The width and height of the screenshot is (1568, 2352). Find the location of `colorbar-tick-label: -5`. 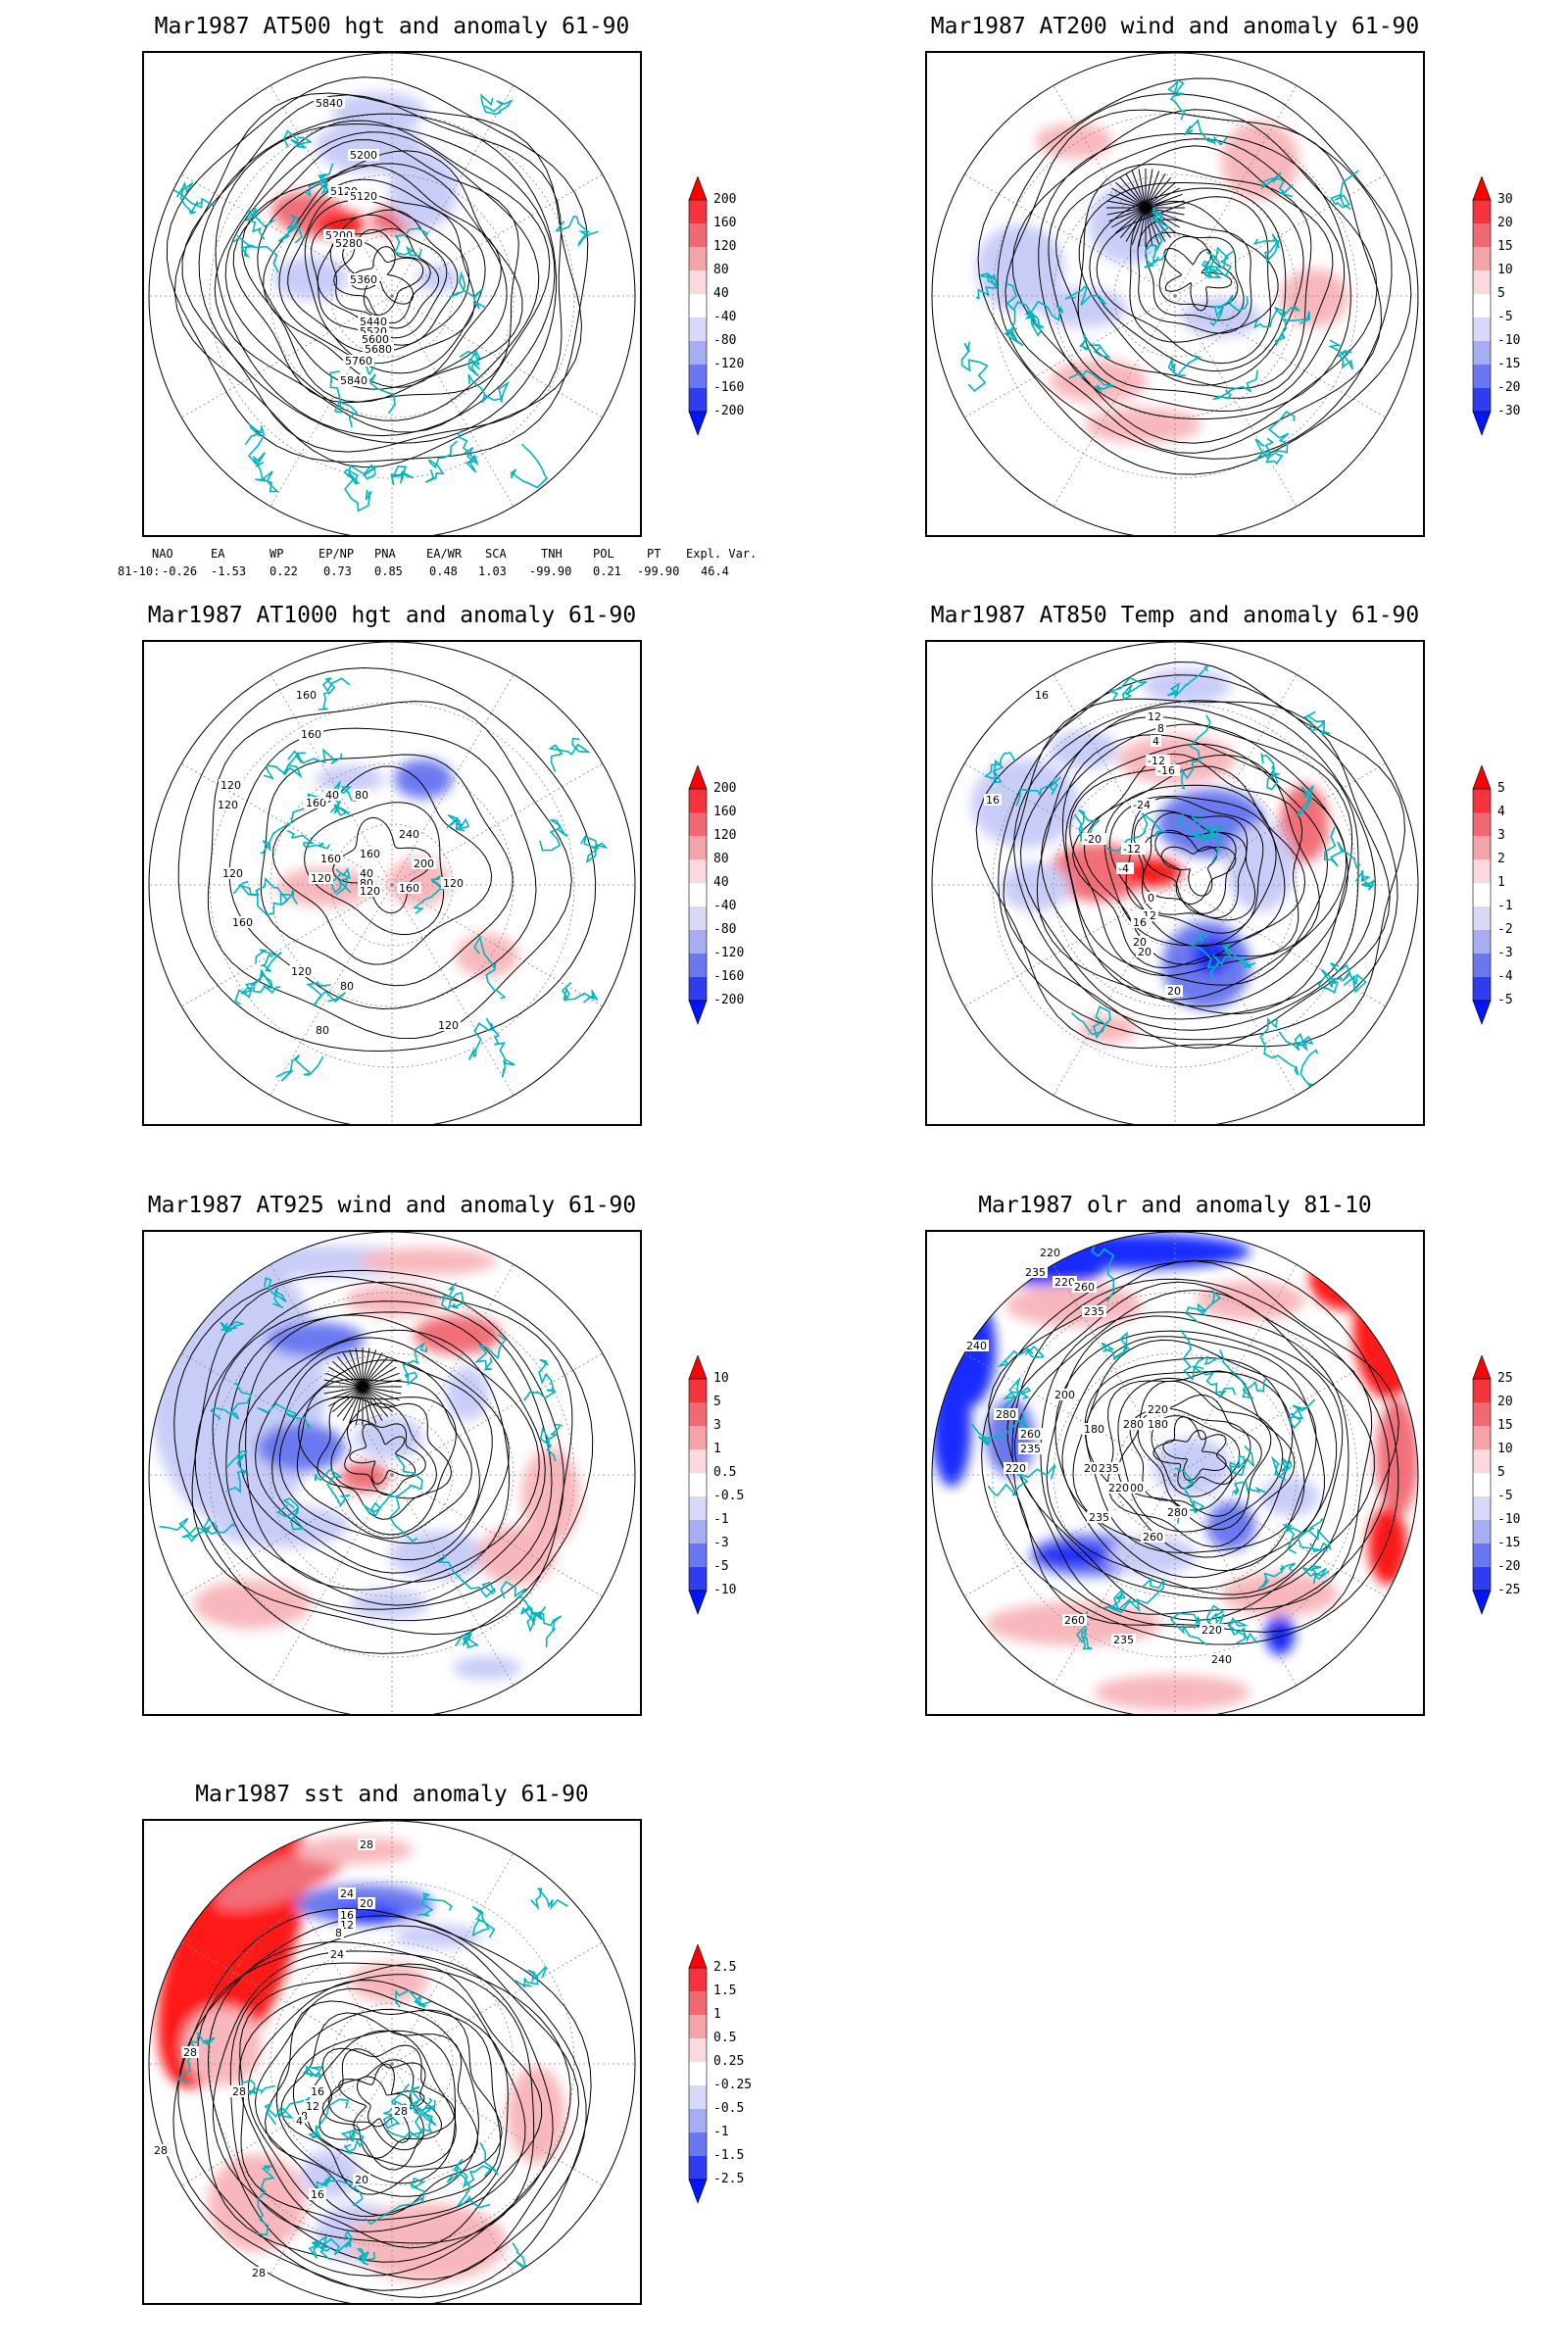

colorbar-tick-label: -5 is located at coordinates (1505, 317).